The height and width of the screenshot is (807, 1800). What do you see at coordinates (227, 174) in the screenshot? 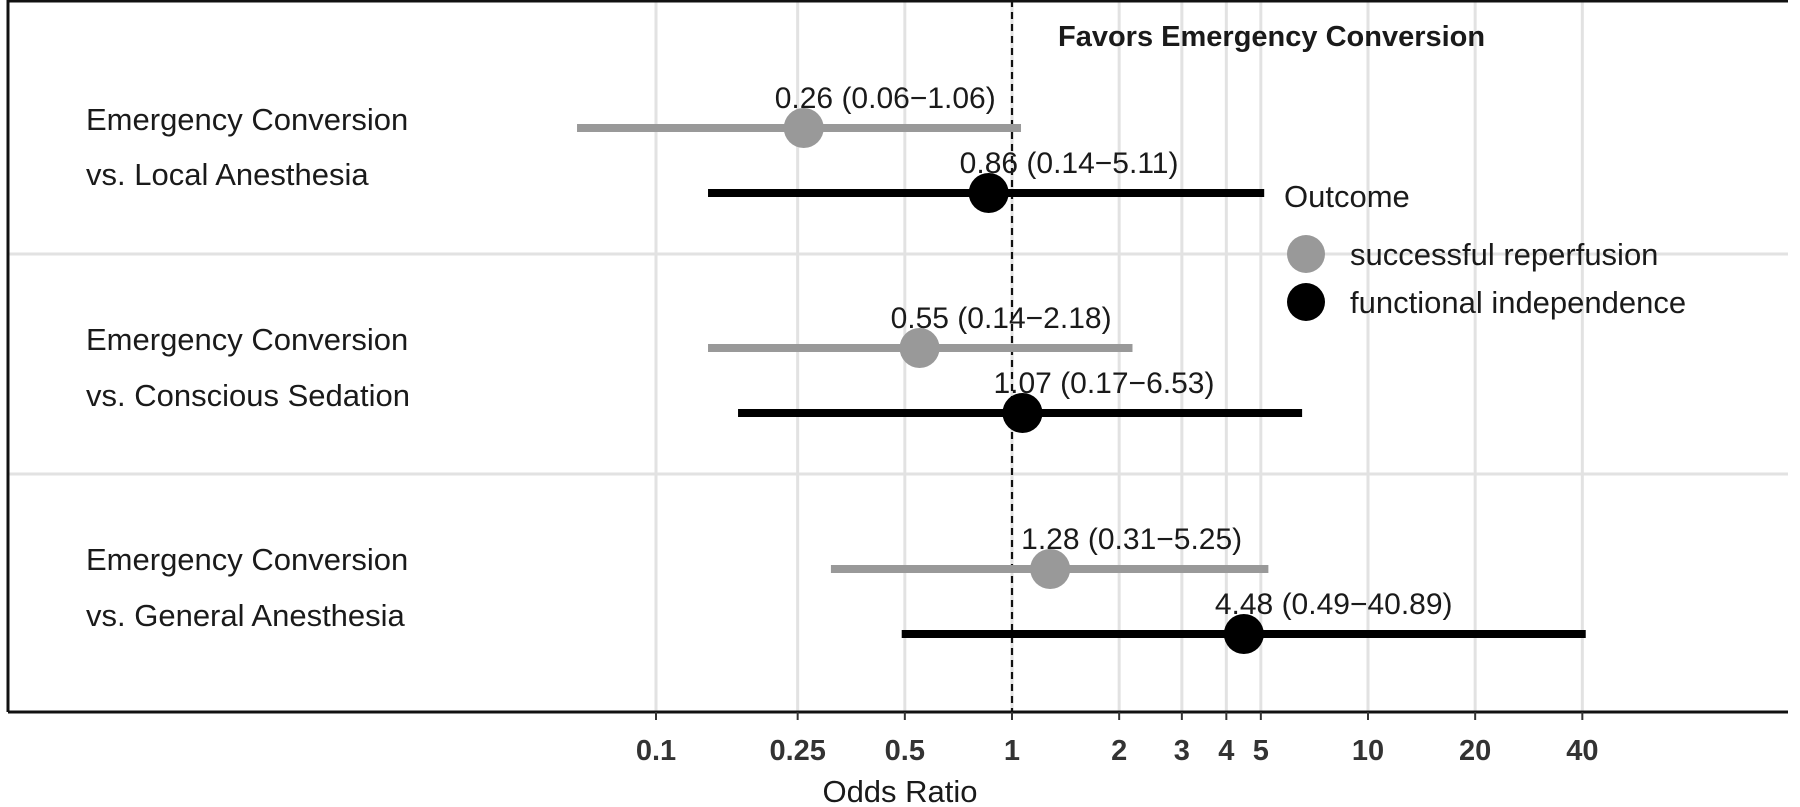
I see `row-label-1-line2: vs. Local Anesthesia` at bounding box center [227, 174].